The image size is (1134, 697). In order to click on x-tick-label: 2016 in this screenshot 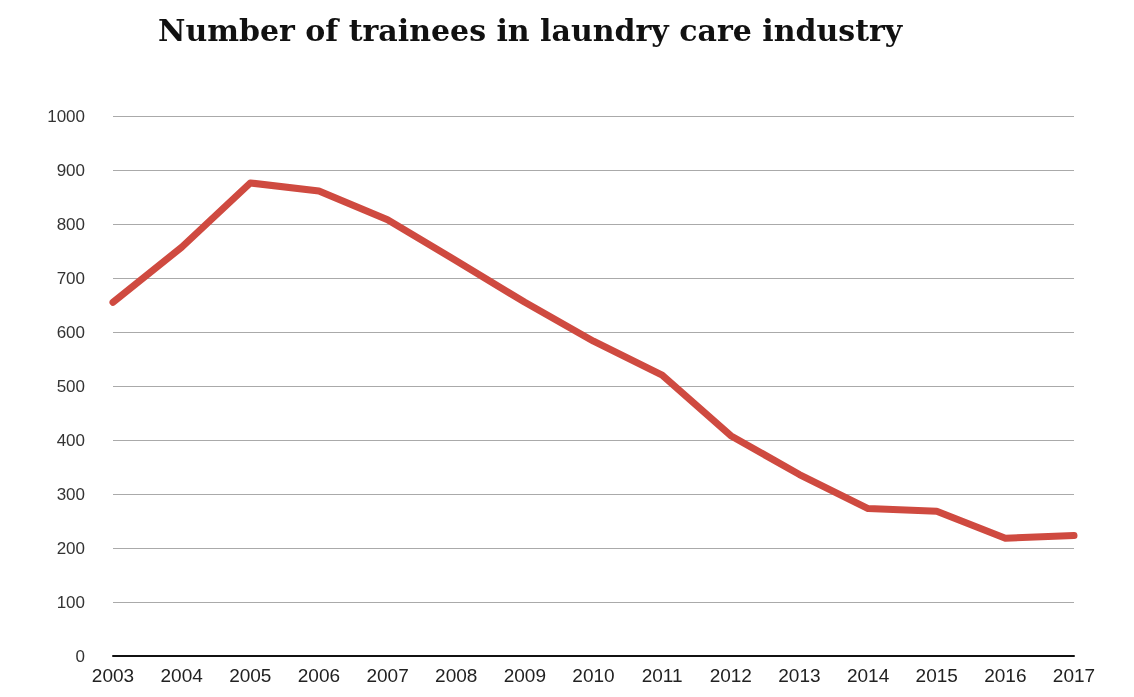, I will do `click(1005, 675)`.